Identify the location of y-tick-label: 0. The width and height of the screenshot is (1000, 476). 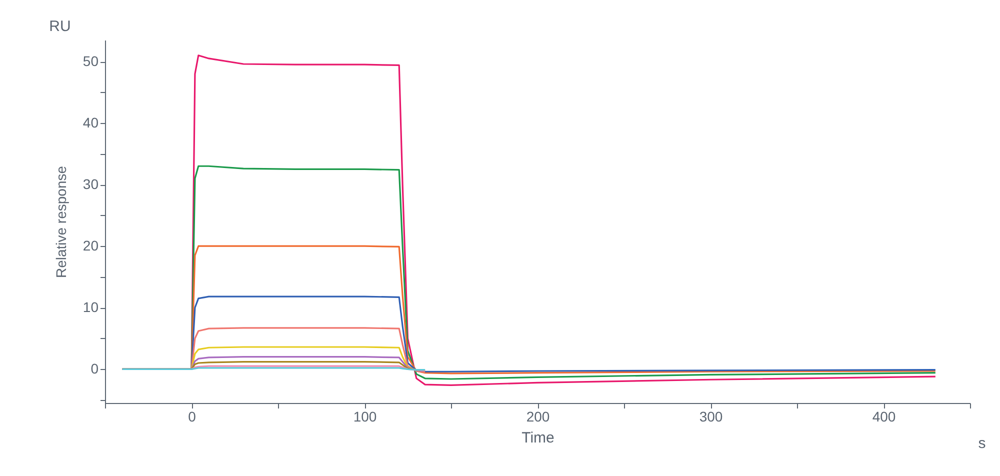
(94, 368).